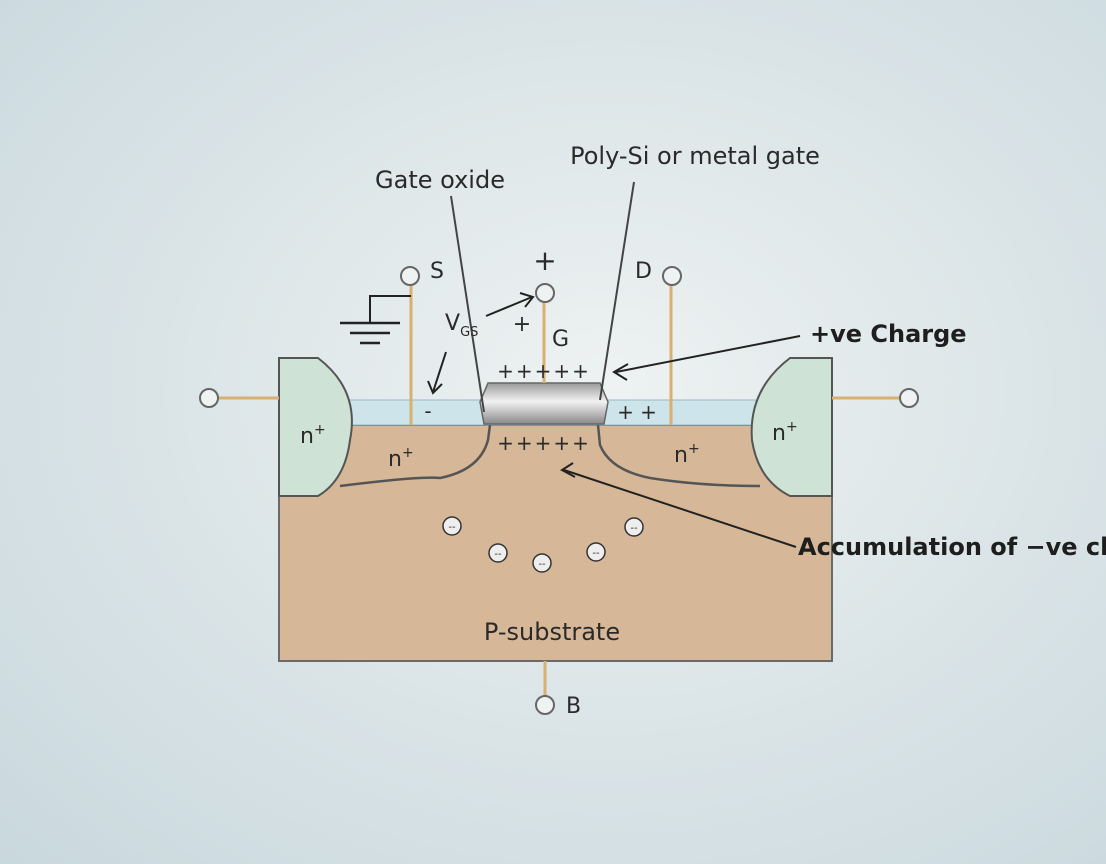 This screenshot has width=1106, height=864. I want to click on body-terminal, so click(545, 705).